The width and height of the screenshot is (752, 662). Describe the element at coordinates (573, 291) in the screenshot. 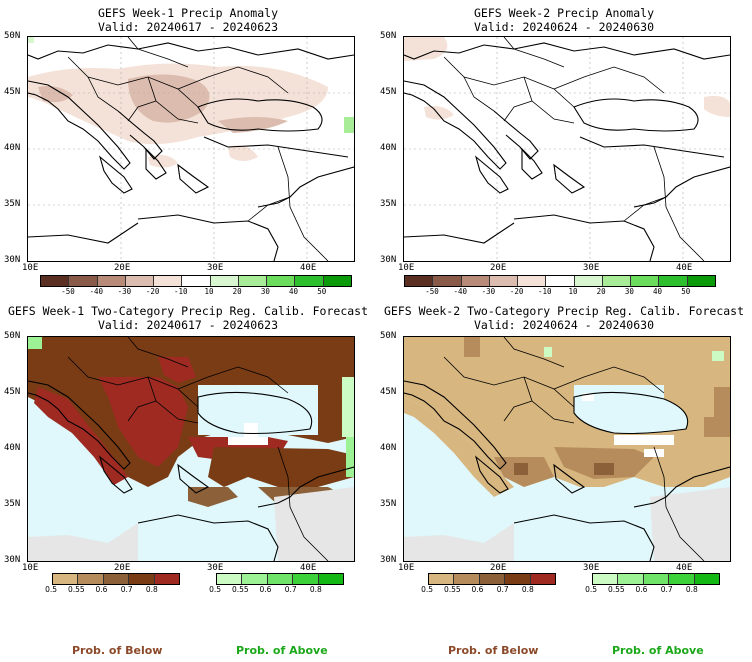

I see `anomaly-tick-label: 10` at that location.